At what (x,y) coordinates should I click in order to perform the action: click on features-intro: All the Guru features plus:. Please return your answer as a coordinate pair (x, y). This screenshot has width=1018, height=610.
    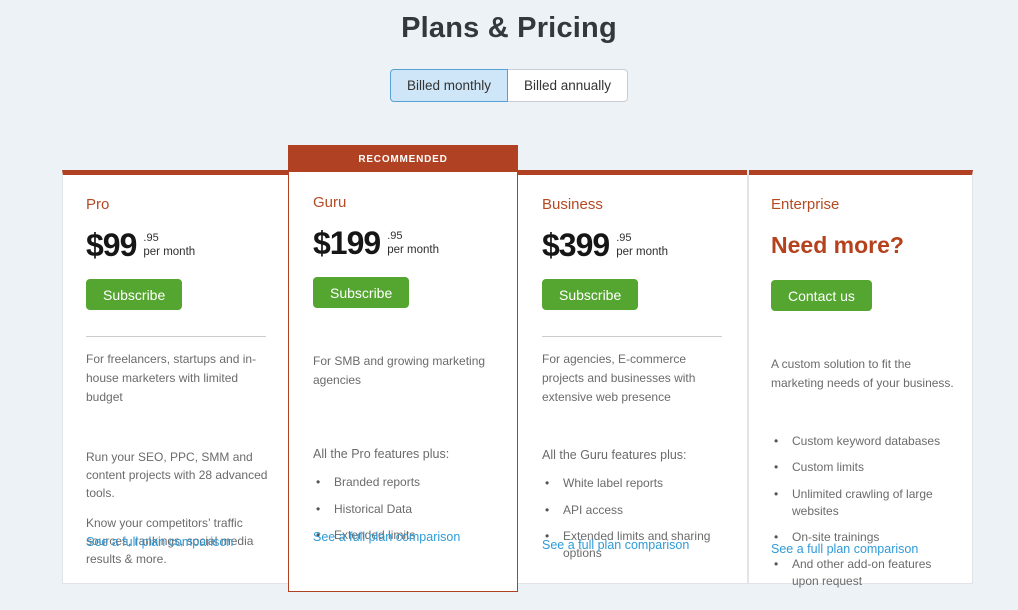
    Looking at the image, I should click on (614, 455).